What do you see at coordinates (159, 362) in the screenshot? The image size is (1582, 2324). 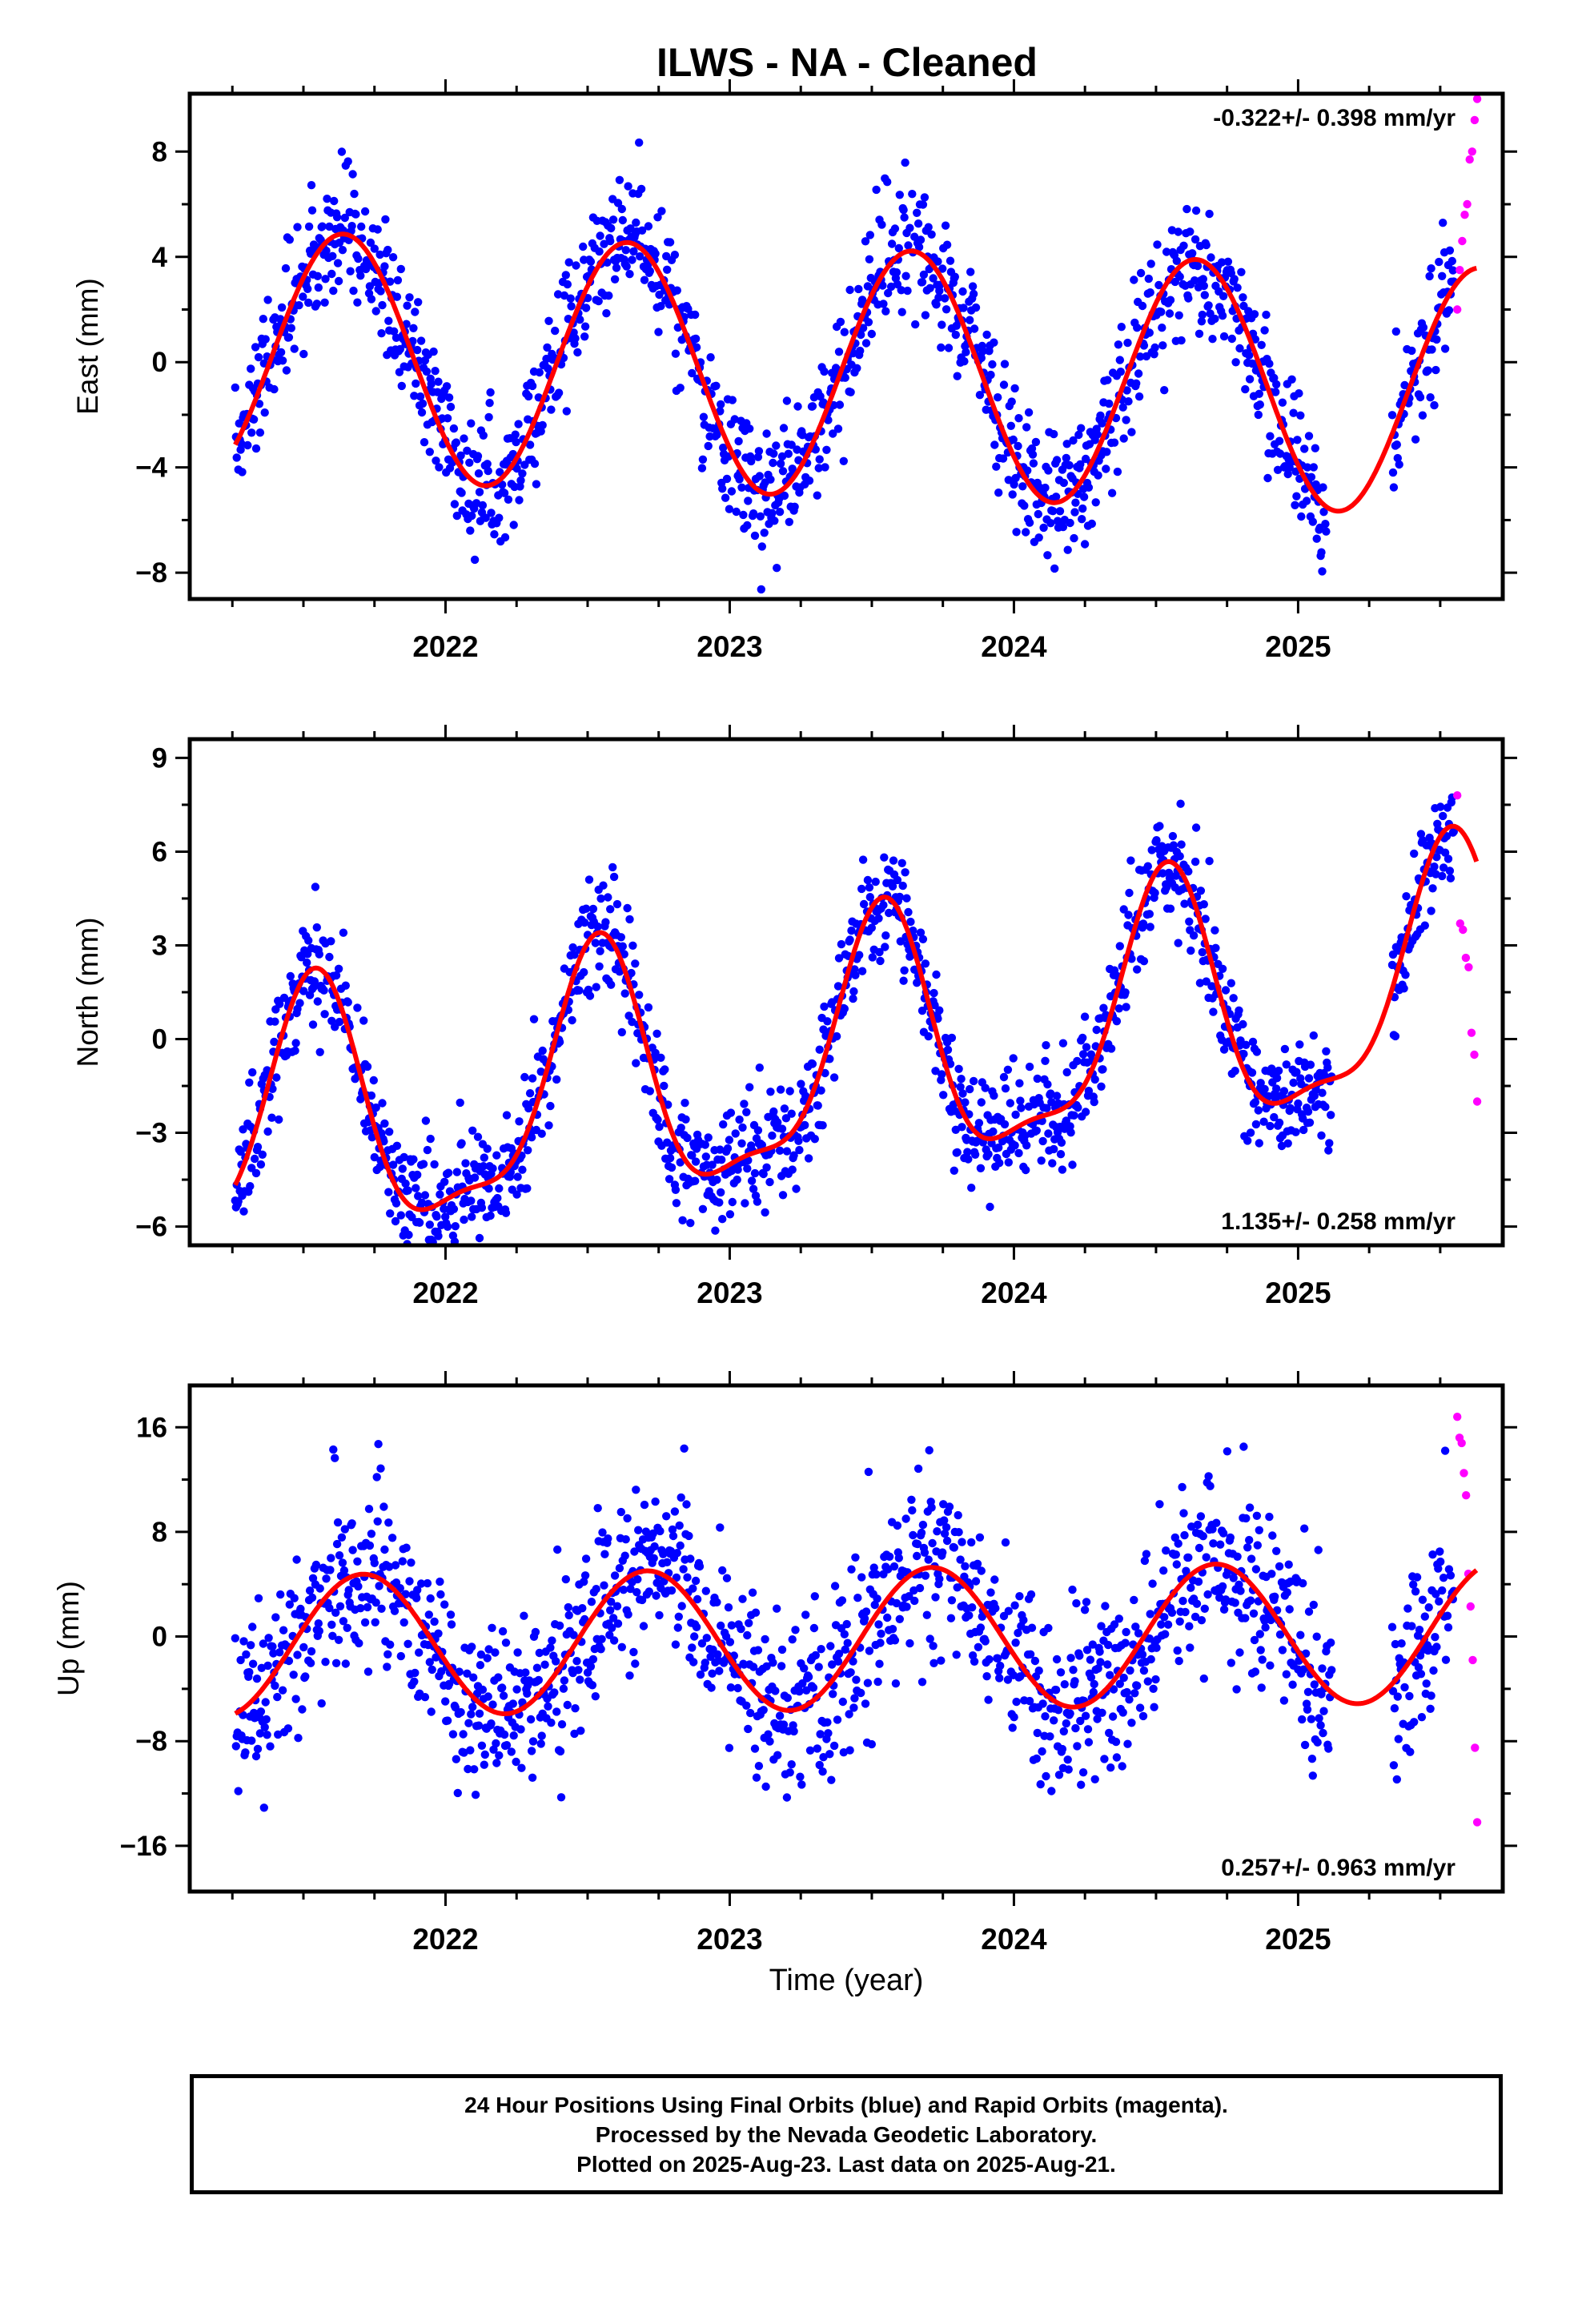 I see `y-tick-label: 0` at bounding box center [159, 362].